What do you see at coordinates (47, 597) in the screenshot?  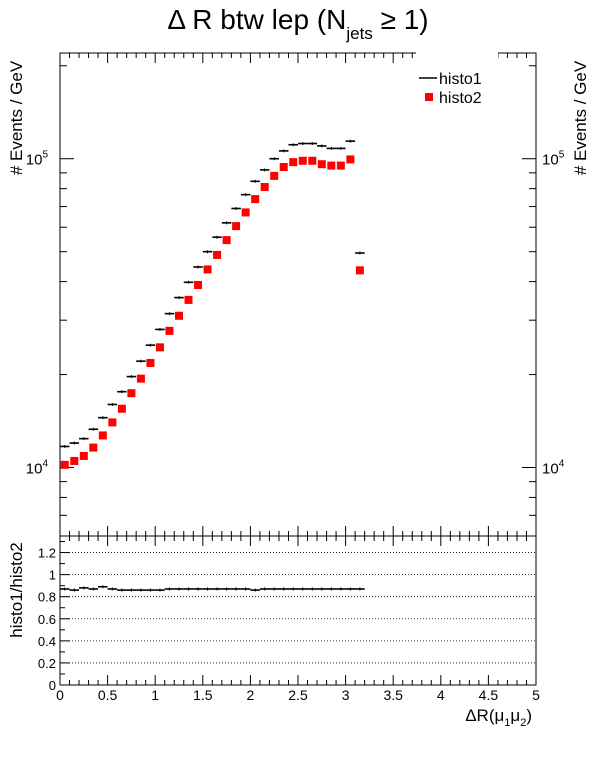 I see `ratio-y-tick-label: 0.8` at bounding box center [47, 597].